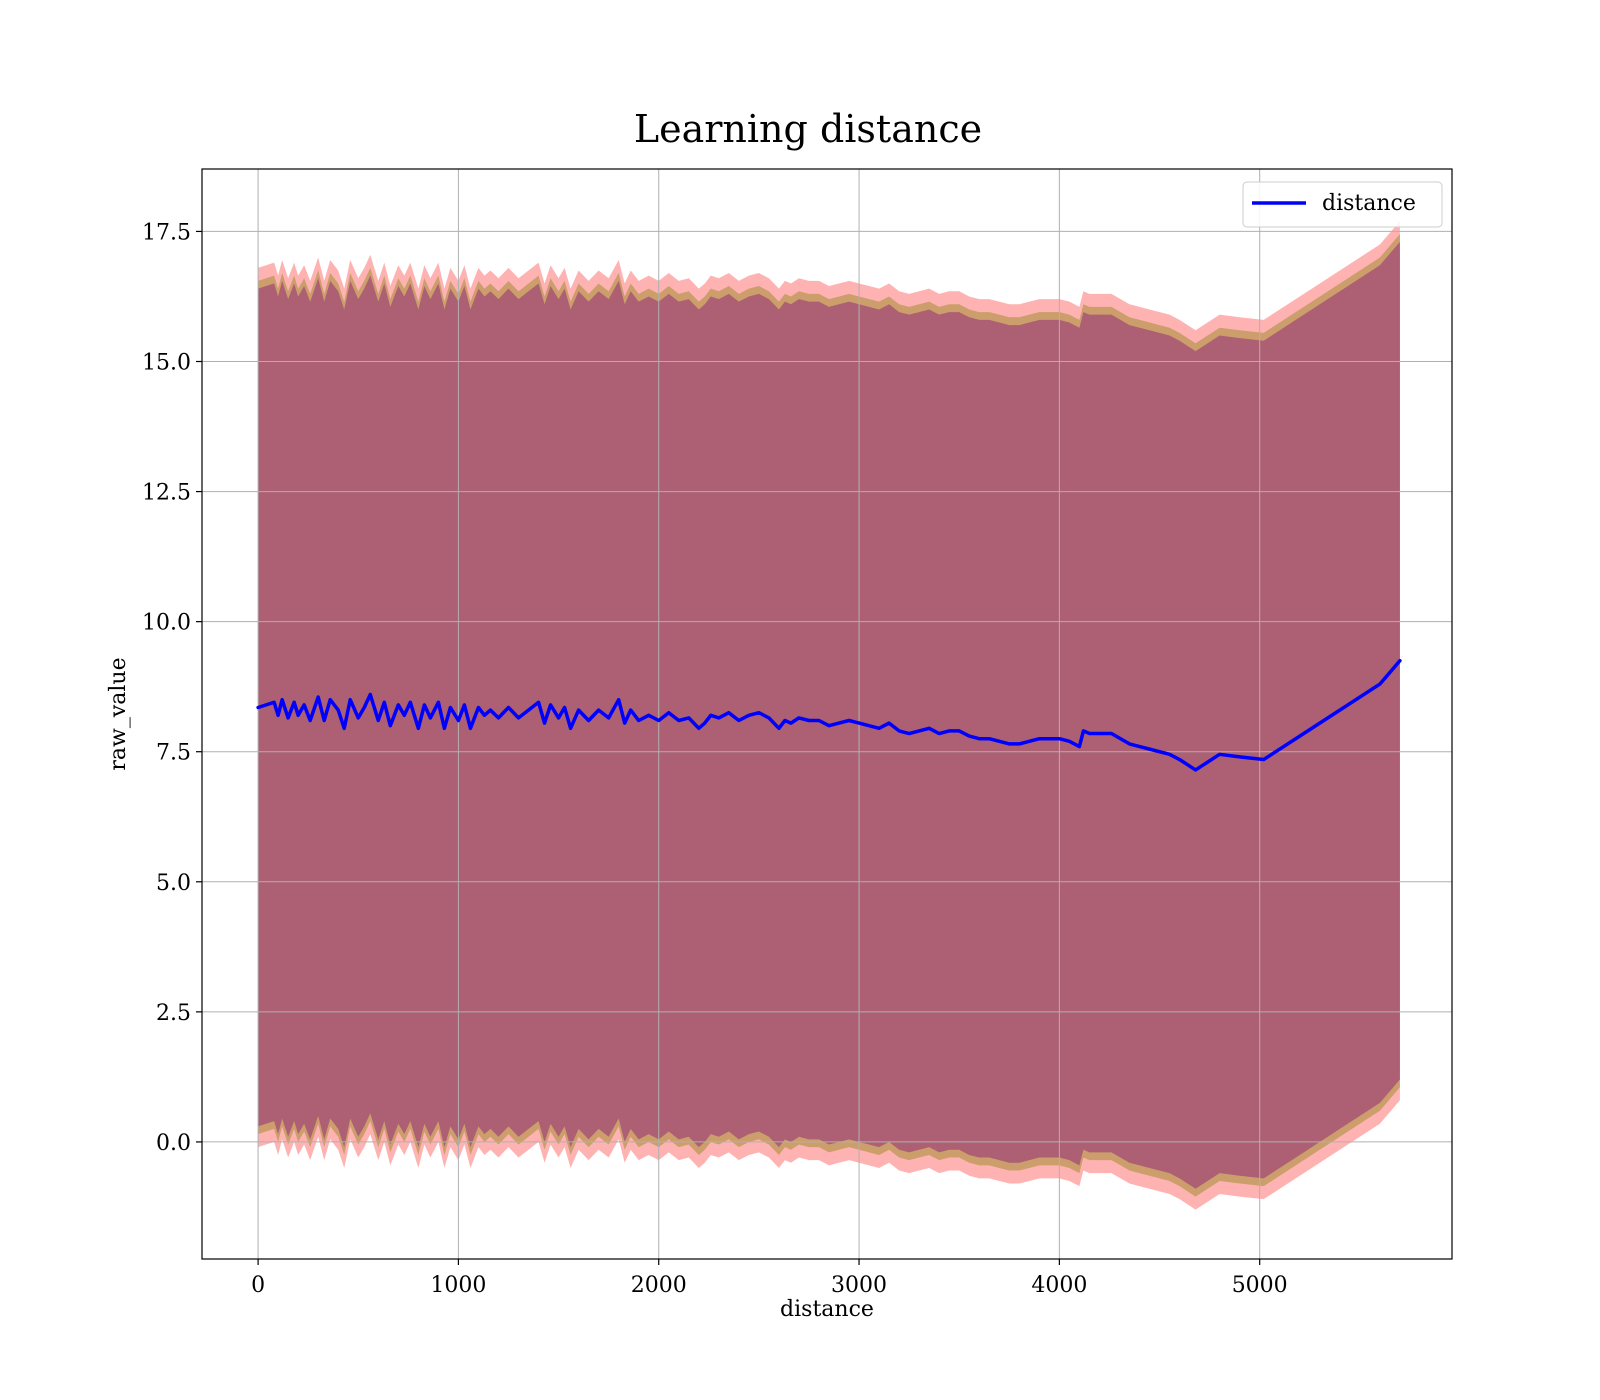 The height and width of the screenshot is (1400, 1600). I want to click on y-tick-label-6: 15.0, so click(166, 363).